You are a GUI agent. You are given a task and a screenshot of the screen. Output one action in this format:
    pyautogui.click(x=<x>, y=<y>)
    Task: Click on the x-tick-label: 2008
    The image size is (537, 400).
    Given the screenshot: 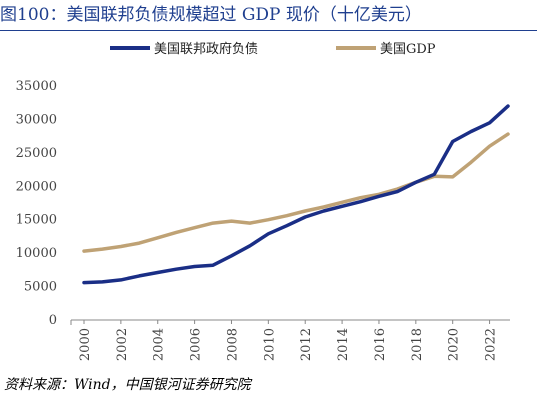 What is the action you would take?
    pyautogui.click(x=232, y=344)
    